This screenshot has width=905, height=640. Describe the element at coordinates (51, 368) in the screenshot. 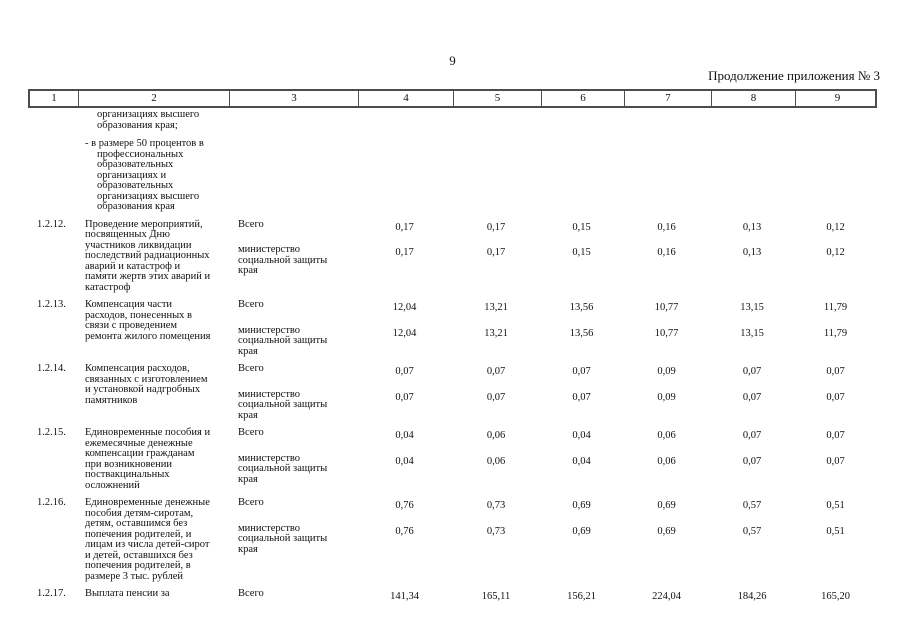

I see `row-number: 1.2.14.` at that location.